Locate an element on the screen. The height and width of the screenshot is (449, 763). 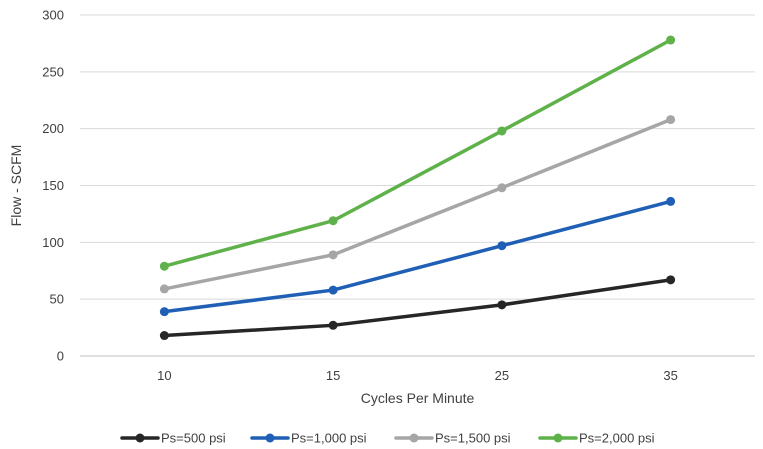
y-tick-label: 250 is located at coordinates (53, 71).